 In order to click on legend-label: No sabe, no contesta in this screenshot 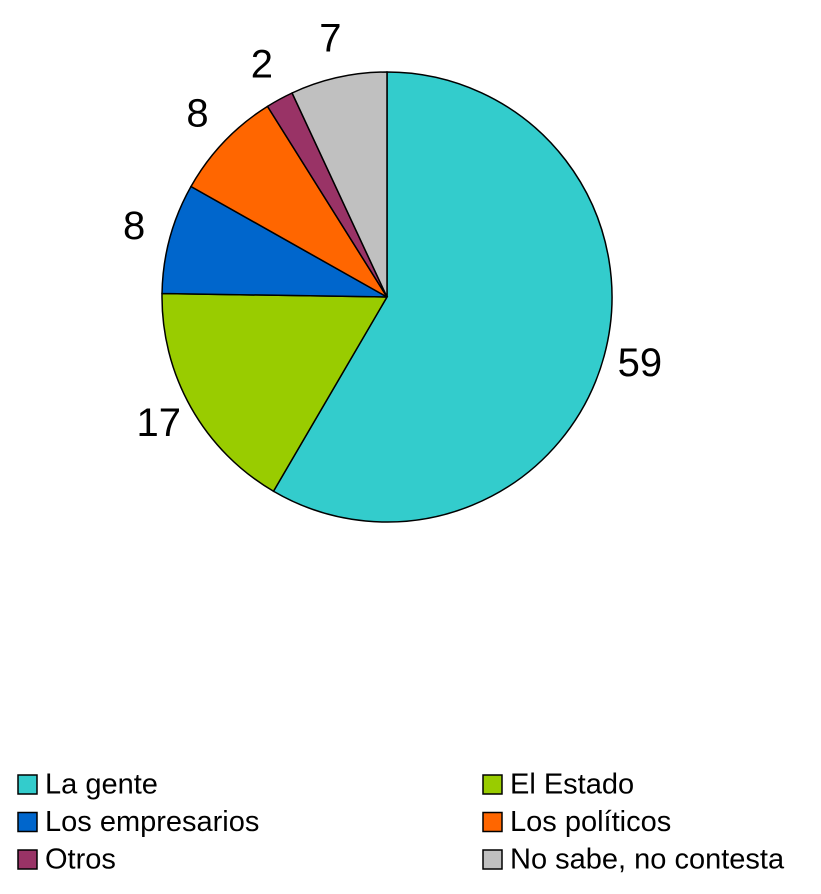, I will do `click(647, 860)`.